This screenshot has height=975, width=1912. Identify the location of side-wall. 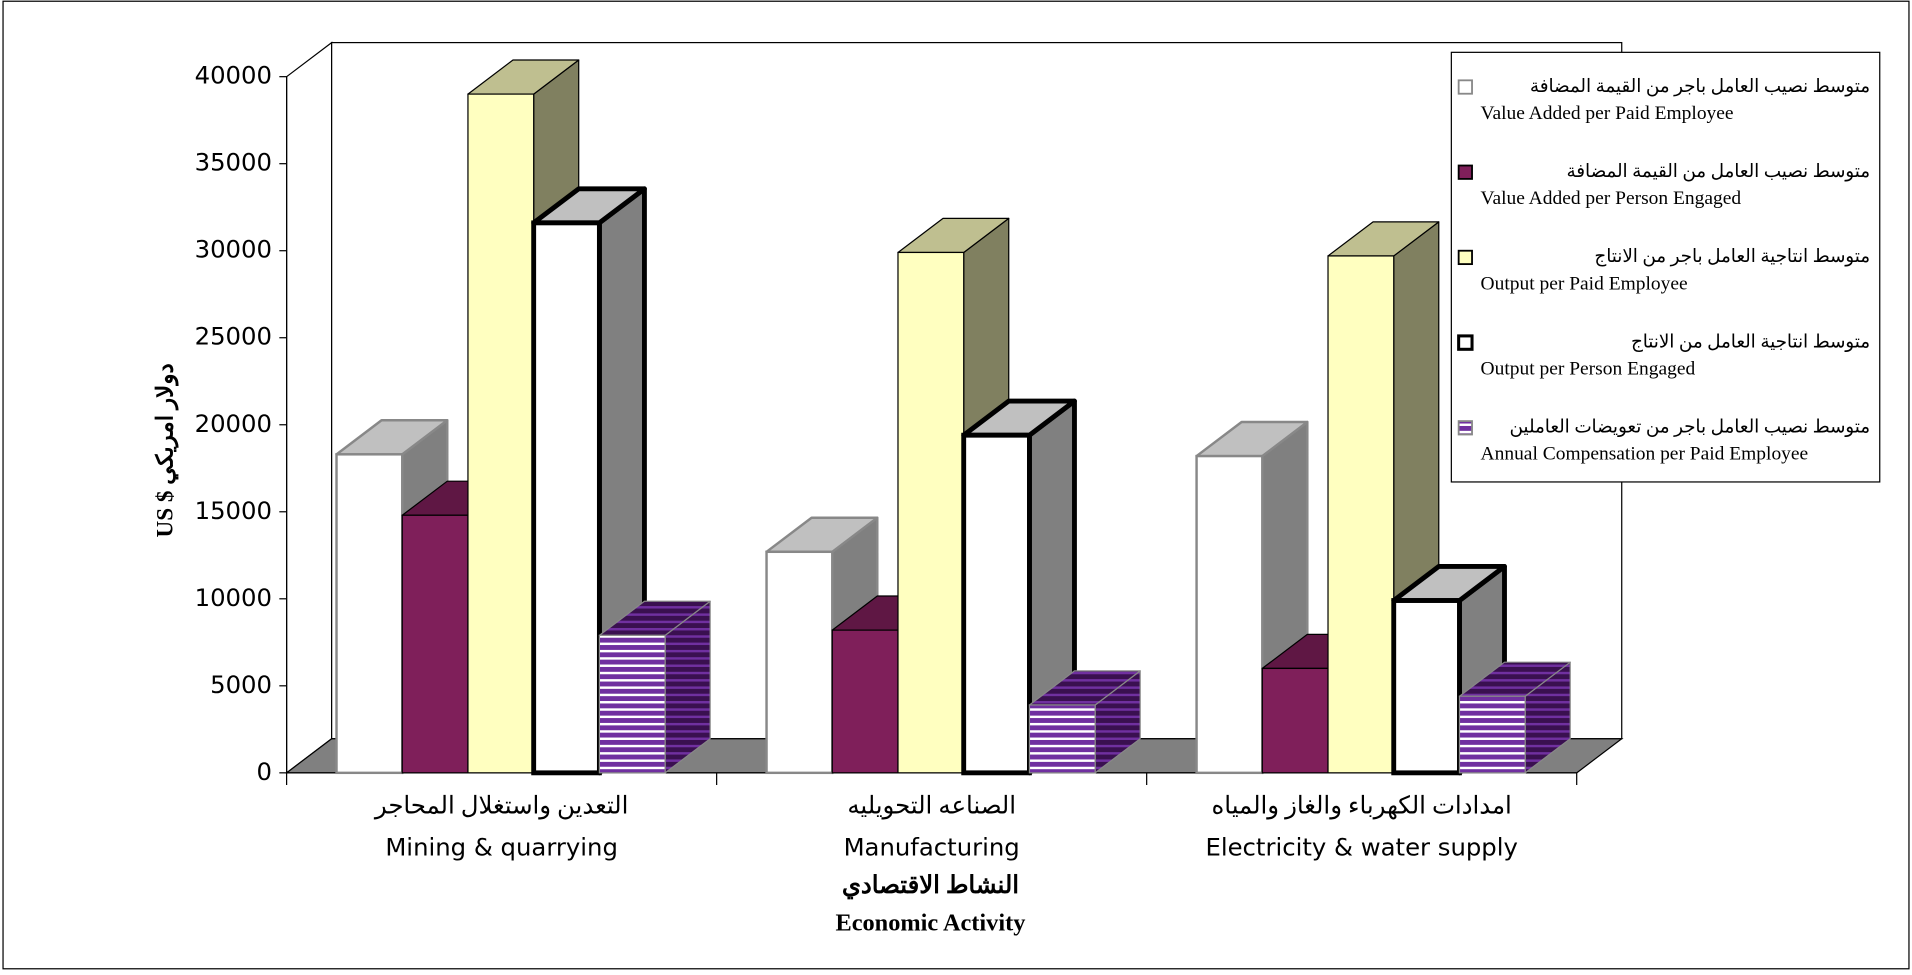
(309, 408).